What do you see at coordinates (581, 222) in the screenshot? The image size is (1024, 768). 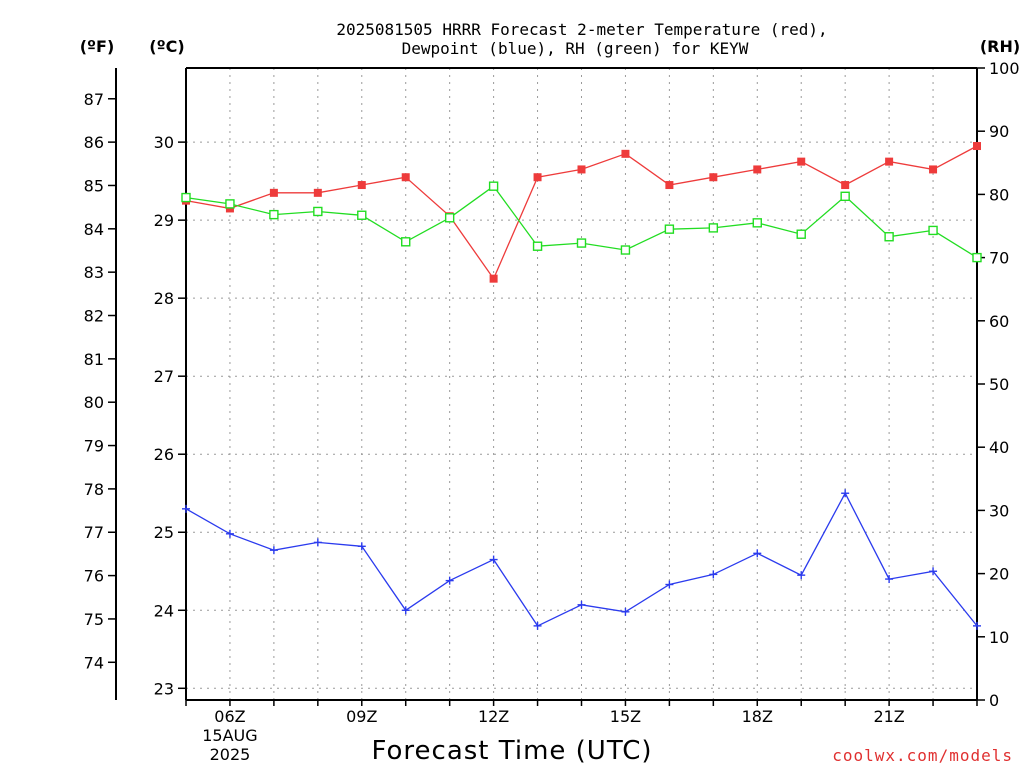 I see `series-open-square` at bounding box center [581, 222].